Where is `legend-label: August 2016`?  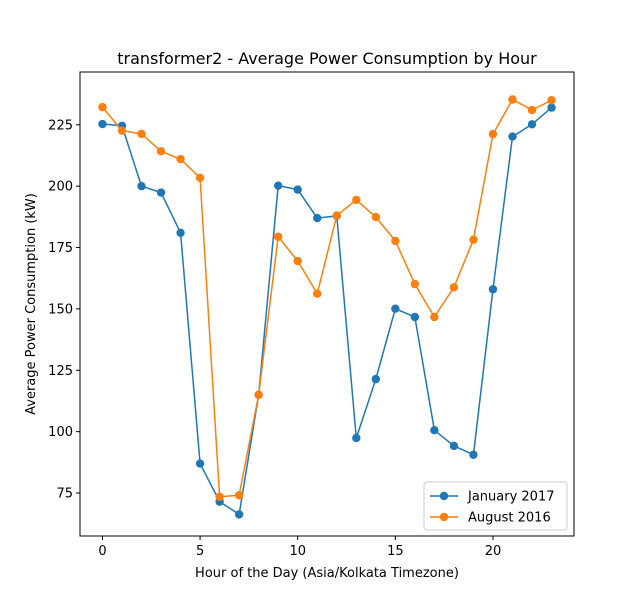 legend-label: August 2016 is located at coordinates (509, 518).